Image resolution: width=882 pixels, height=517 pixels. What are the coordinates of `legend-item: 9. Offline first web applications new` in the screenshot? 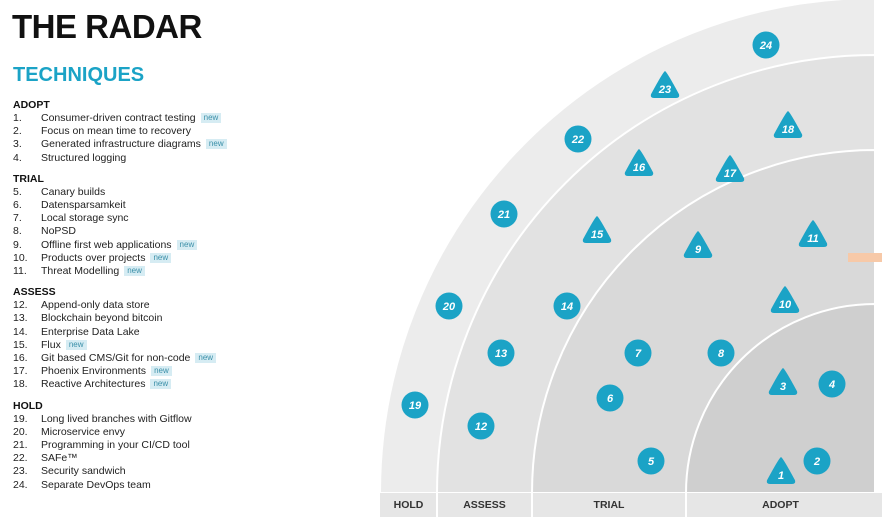 It's located at (198, 245).